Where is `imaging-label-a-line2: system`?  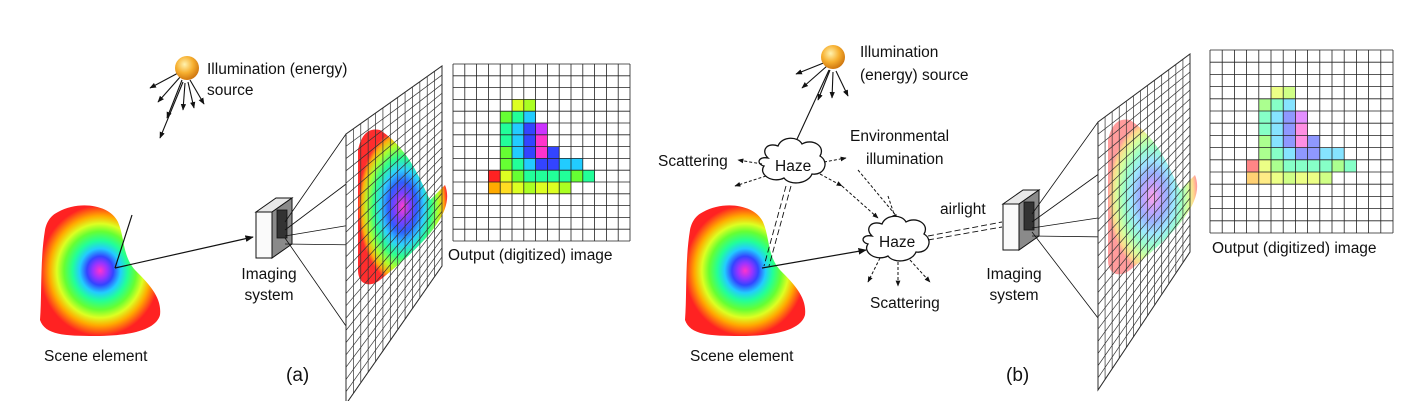 imaging-label-a-line2: system is located at coordinates (269, 295).